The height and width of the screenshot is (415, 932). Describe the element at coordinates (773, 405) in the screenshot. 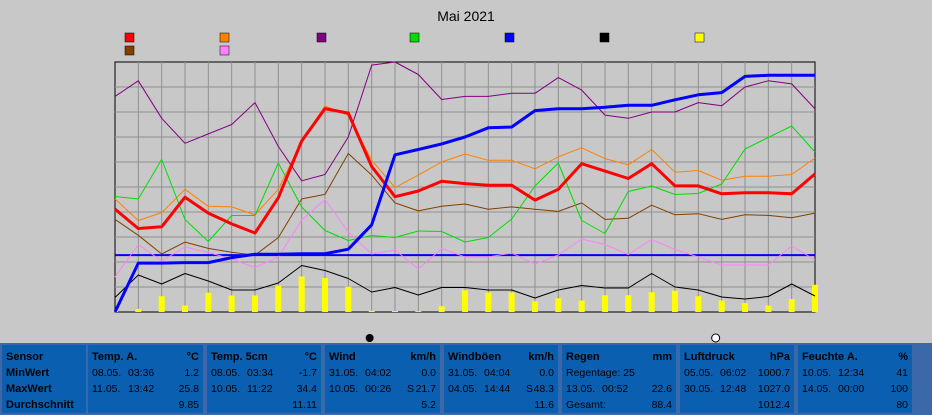

I see `stats-value: 1012.4` at that location.